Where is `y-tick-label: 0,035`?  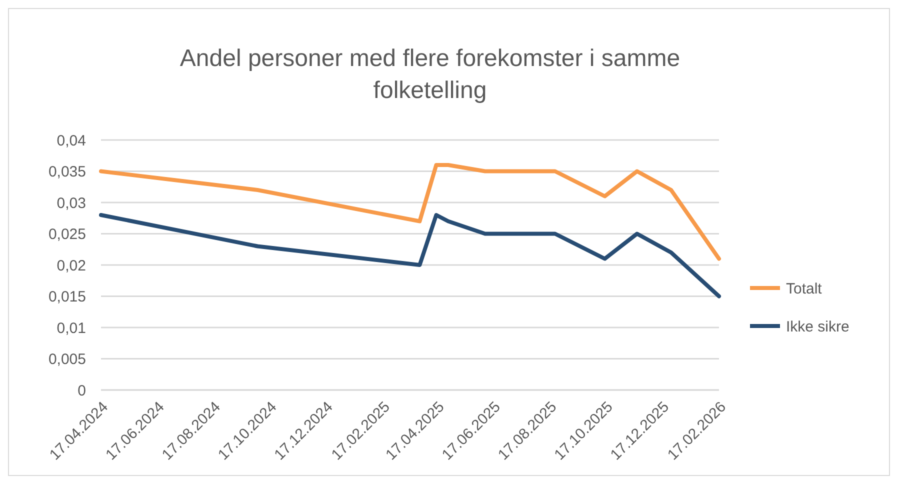 y-tick-label: 0,035 is located at coordinates (67, 172).